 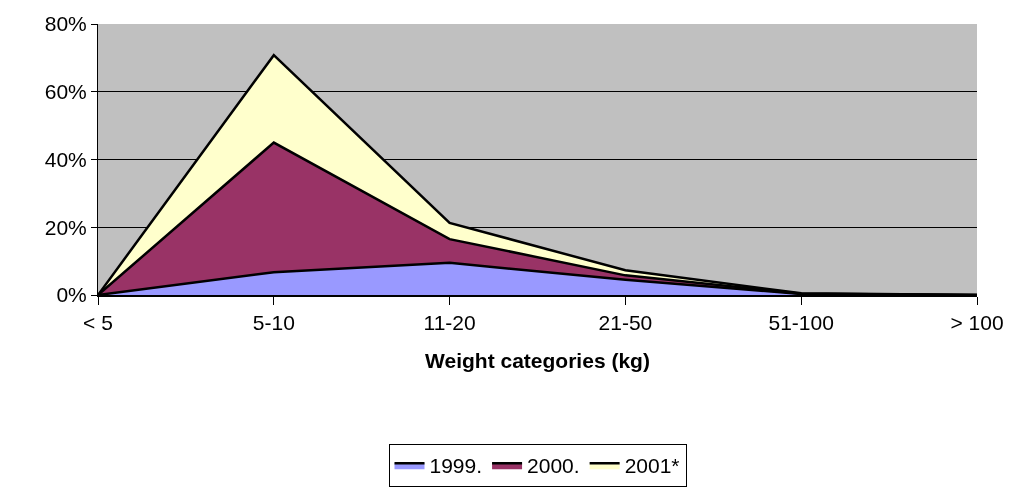 I want to click on y-tick-label: 40%, so click(x=65, y=159).